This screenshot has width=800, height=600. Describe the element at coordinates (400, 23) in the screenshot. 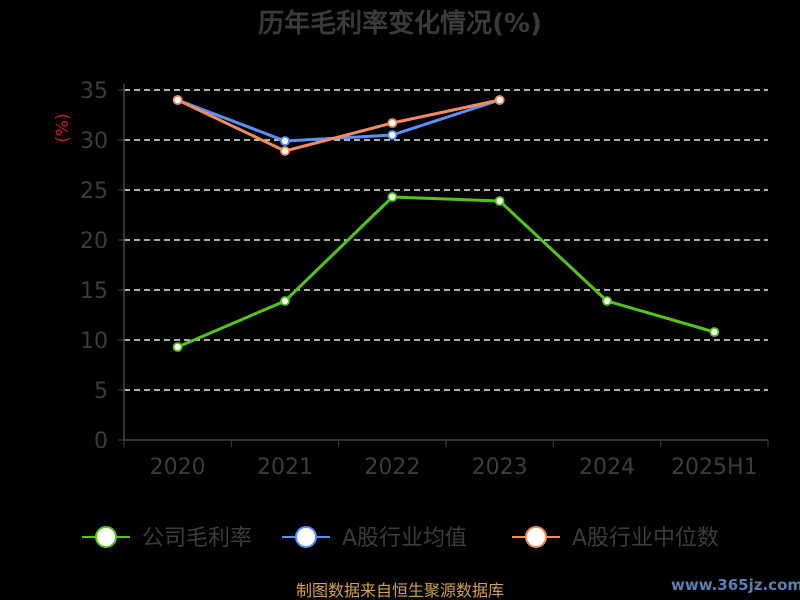

I see `chart-title: 历年毛利率变化情况(%)` at that location.